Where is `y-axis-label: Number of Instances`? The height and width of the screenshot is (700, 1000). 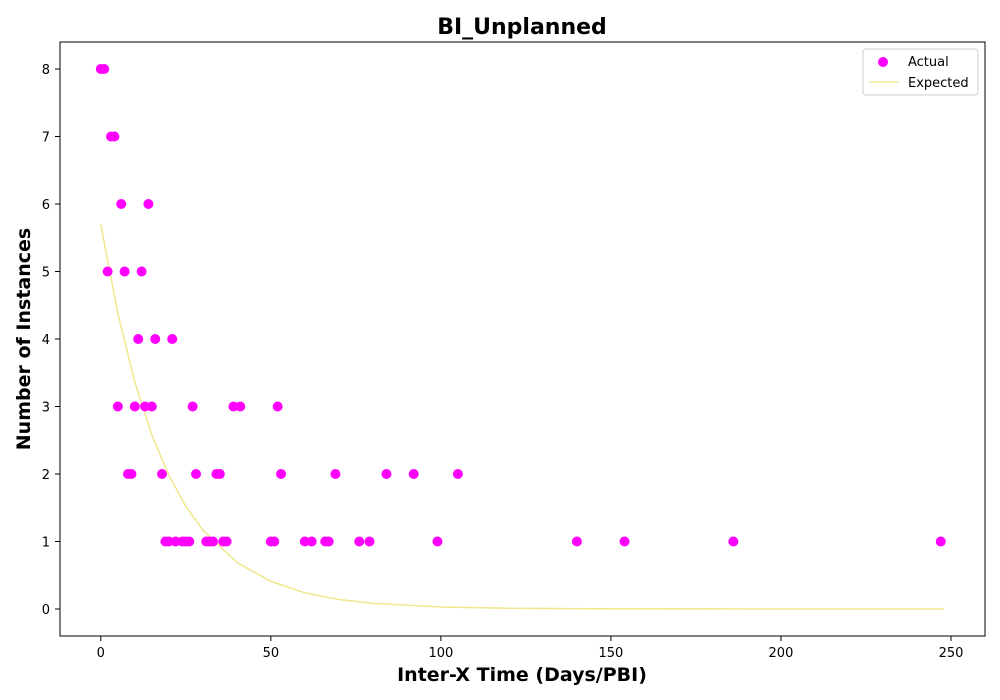
y-axis-label: Number of Instances is located at coordinates (24, 339).